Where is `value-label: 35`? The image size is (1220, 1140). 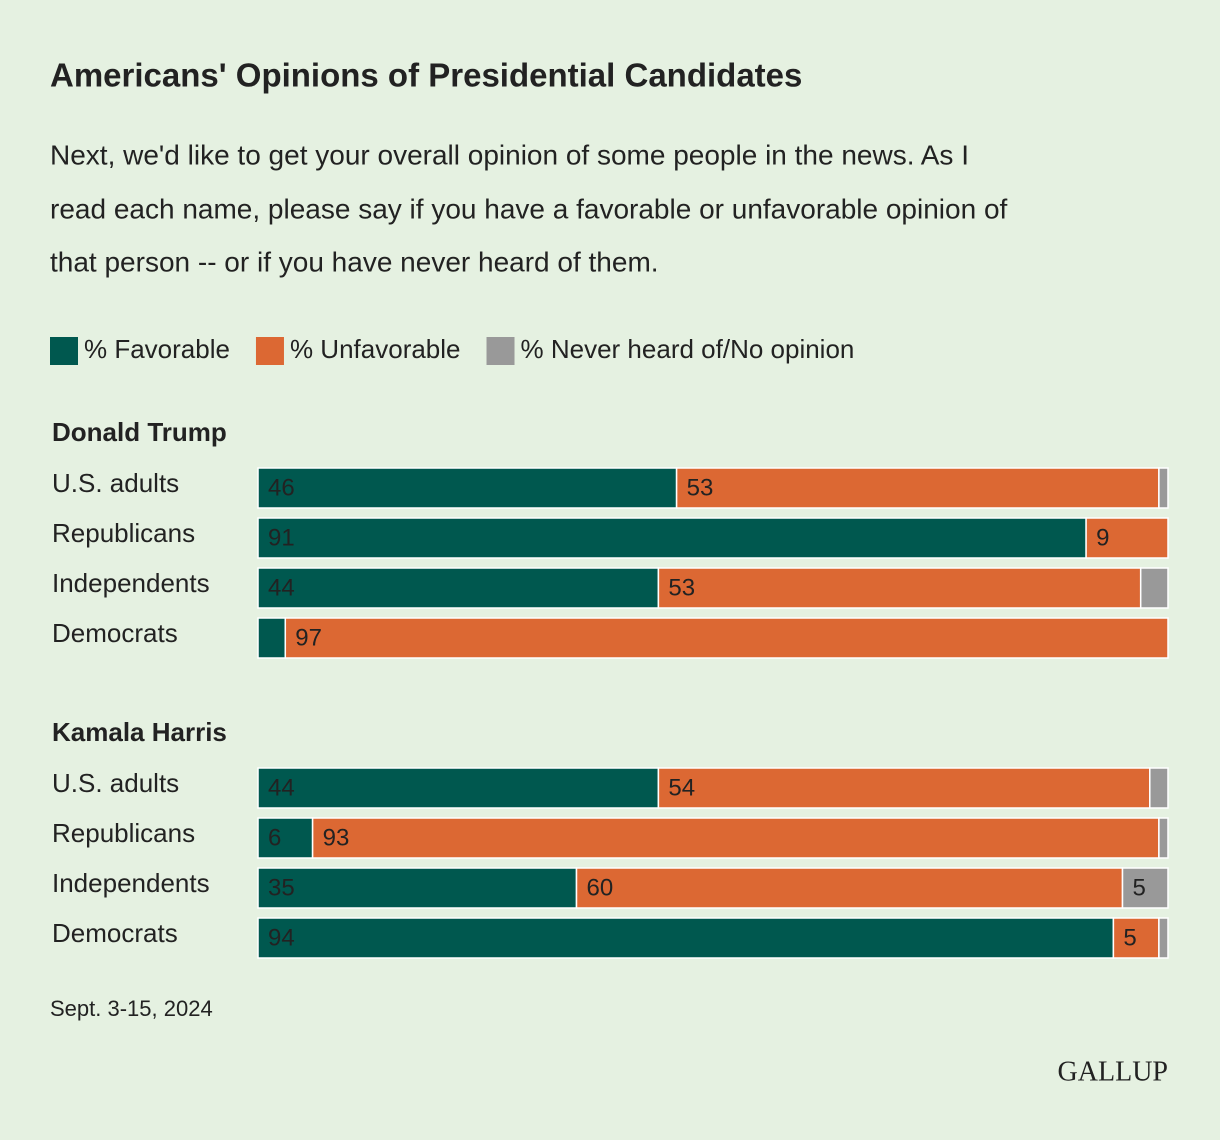 value-label: 35 is located at coordinates (281, 887).